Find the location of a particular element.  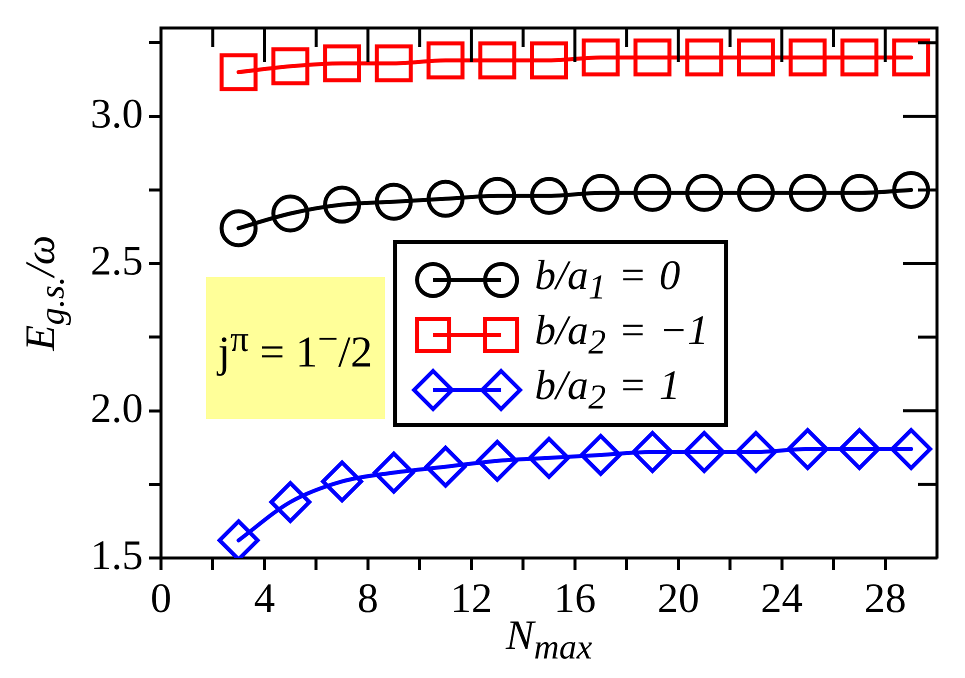

x-tick-label: 24 is located at coordinates (781, 599).